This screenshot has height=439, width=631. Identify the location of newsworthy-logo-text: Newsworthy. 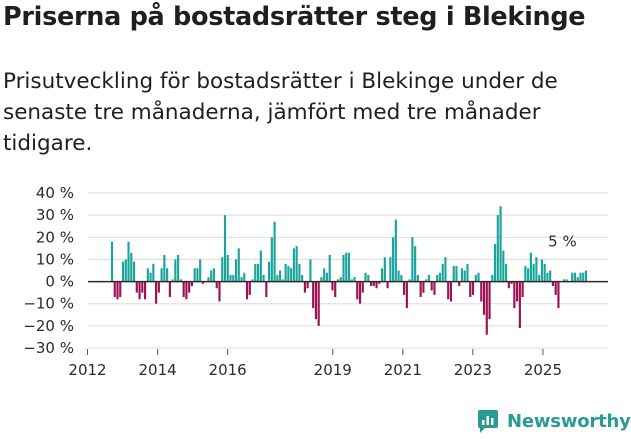
(569, 421).